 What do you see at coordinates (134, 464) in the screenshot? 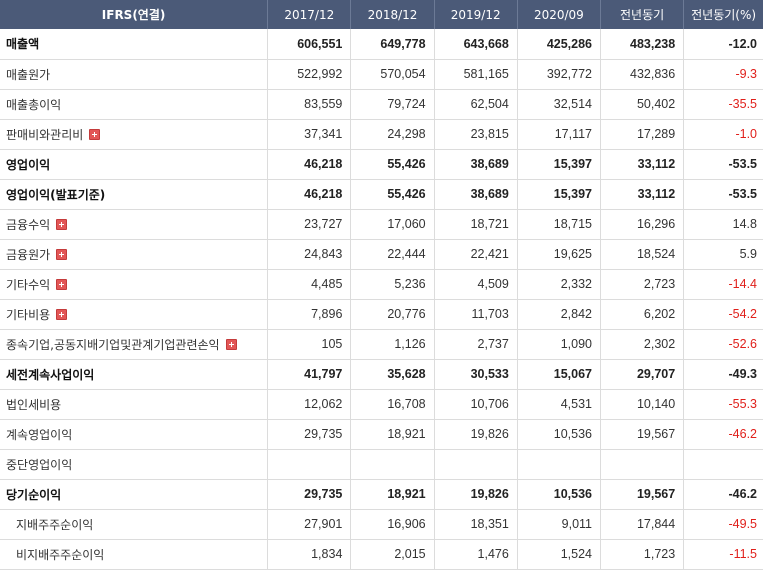
I see `row-label-cell: 중단영업이익` at bounding box center [134, 464].